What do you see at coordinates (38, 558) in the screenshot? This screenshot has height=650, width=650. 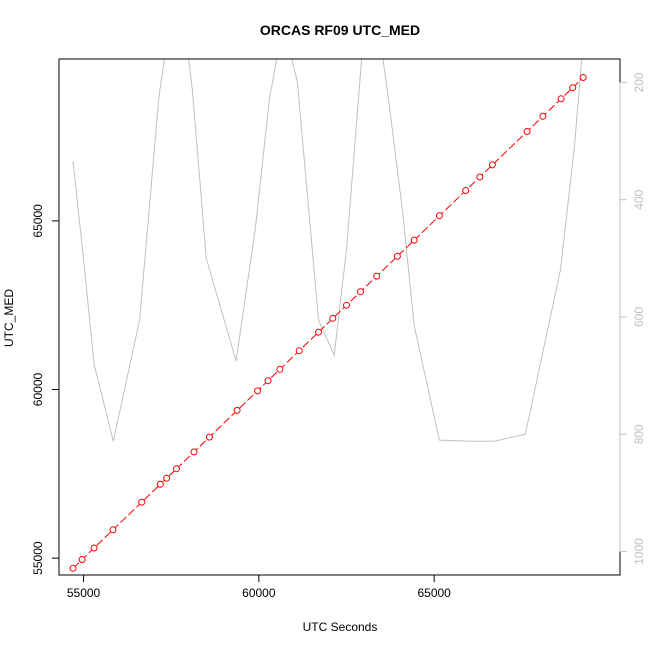 I see `y-tick-label: 55000` at bounding box center [38, 558].